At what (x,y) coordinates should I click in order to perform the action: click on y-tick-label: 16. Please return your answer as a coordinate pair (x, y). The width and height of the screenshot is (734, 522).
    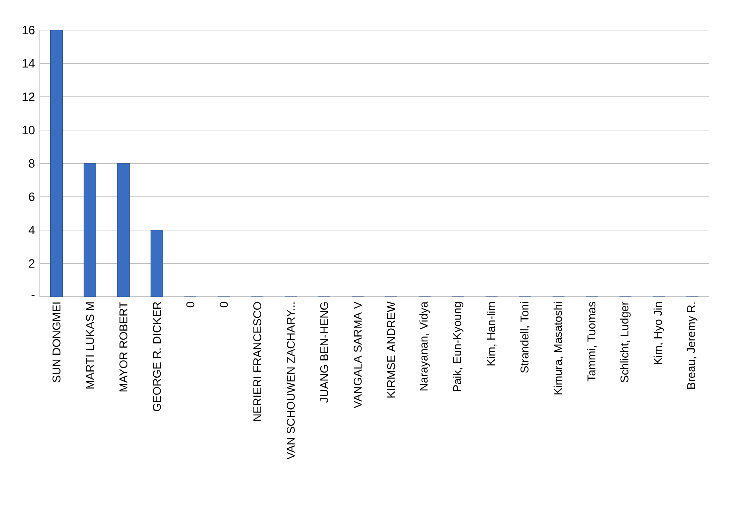
    Looking at the image, I should click on (28, 30).